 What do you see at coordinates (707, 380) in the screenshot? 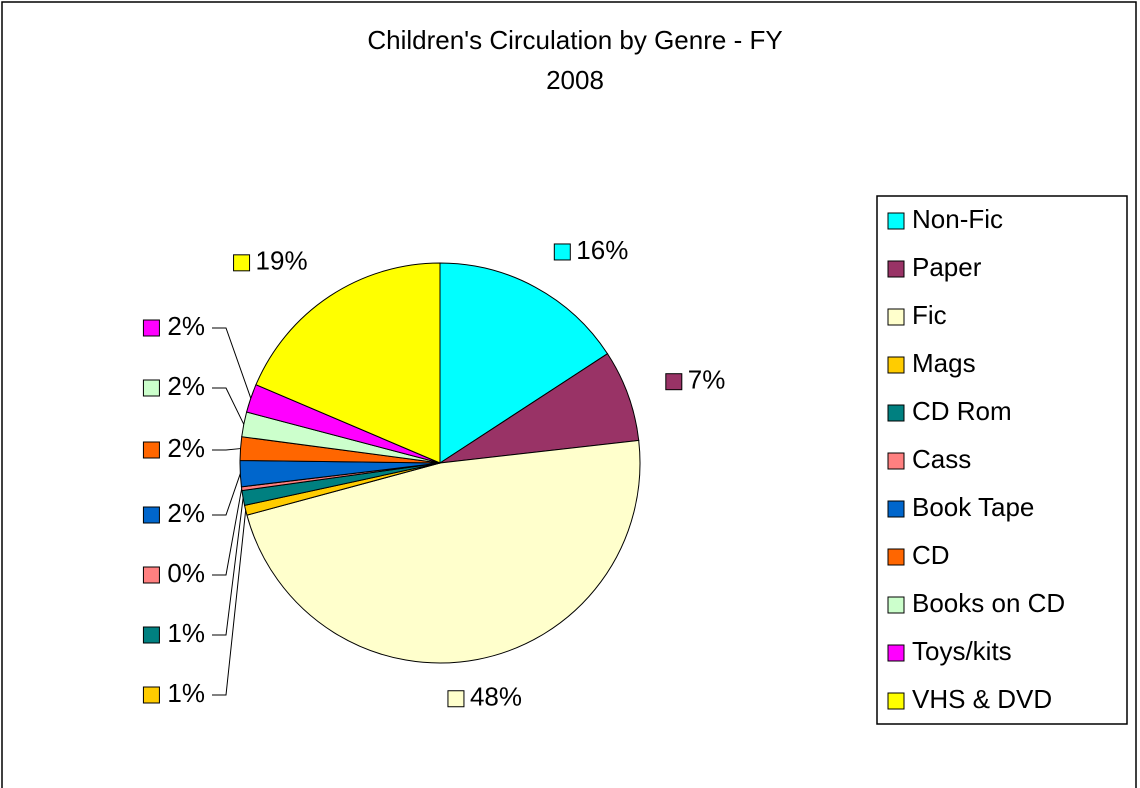
I see `data-label: 7%` at bounding box center [707, 380].